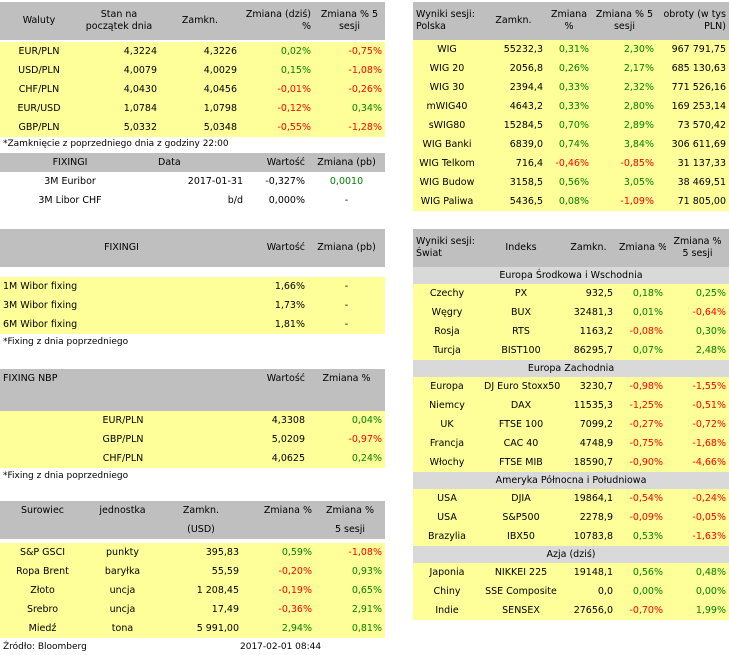 Image resolution: width=729 pixels, height=655 pixels. Describe the element at coordinates (447, 49) in the screenshot. I see `index-name: WIG` at that location.